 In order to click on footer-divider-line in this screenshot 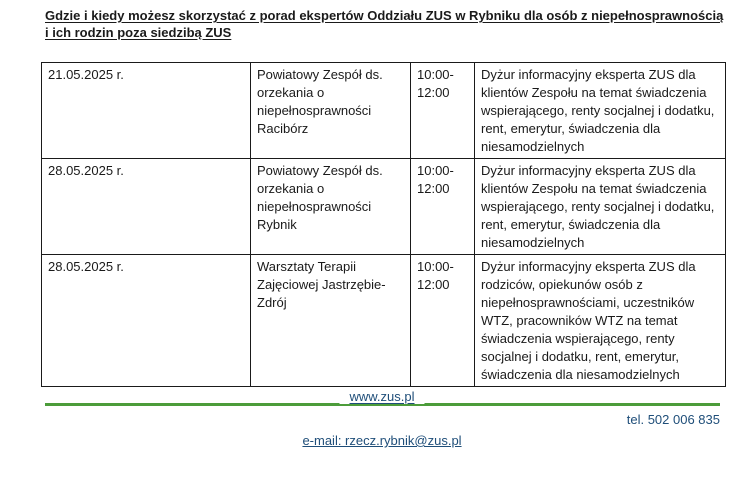, I will do `click(382, 404)`.